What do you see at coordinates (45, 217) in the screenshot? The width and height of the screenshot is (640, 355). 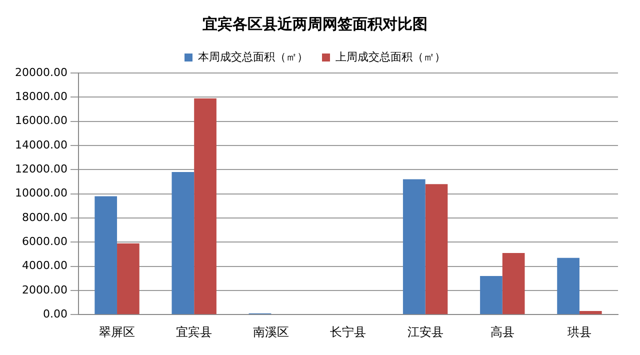 I see `y-tick-label: 8000.00` at bounding box center [45, 217].